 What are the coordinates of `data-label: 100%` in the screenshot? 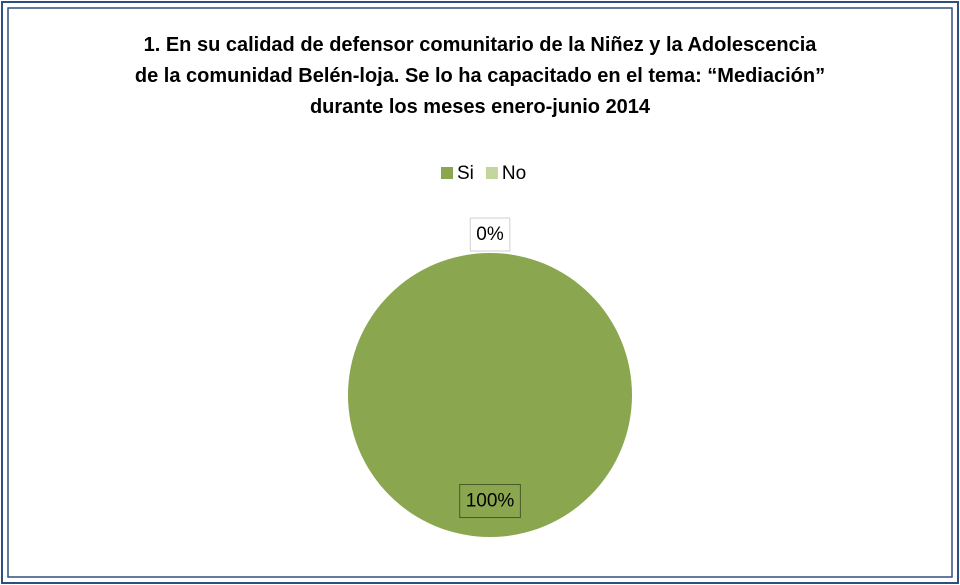 It's located at (490, 501).